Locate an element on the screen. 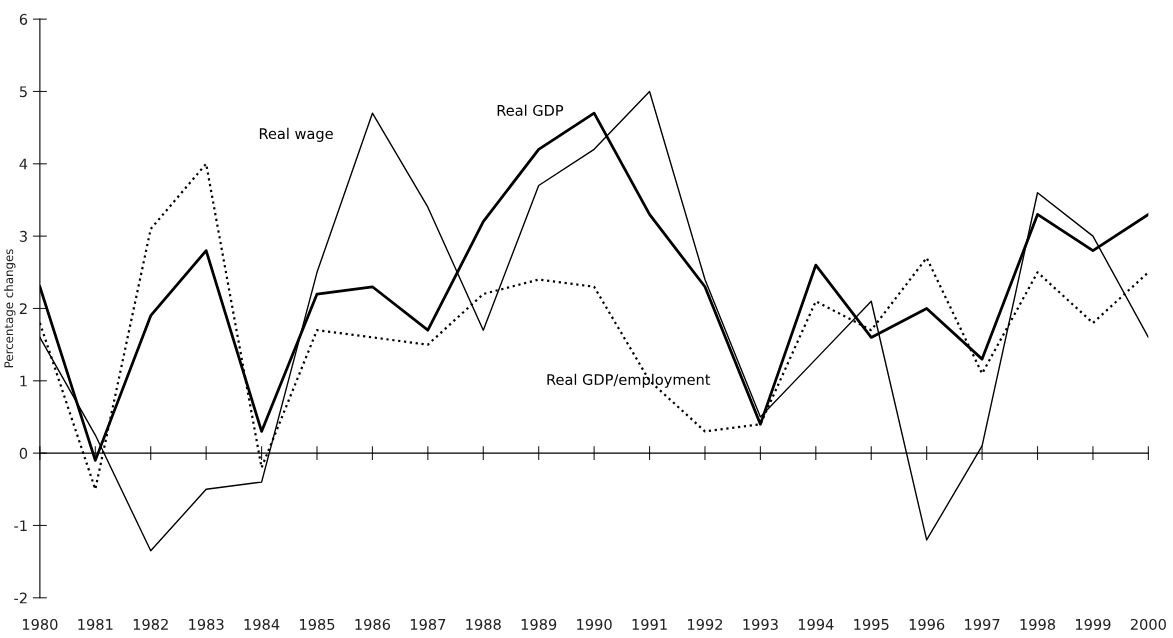 This screenshot has width=1173, height=638. x-tick-label: 1987 is located at coordinates (428, 624).